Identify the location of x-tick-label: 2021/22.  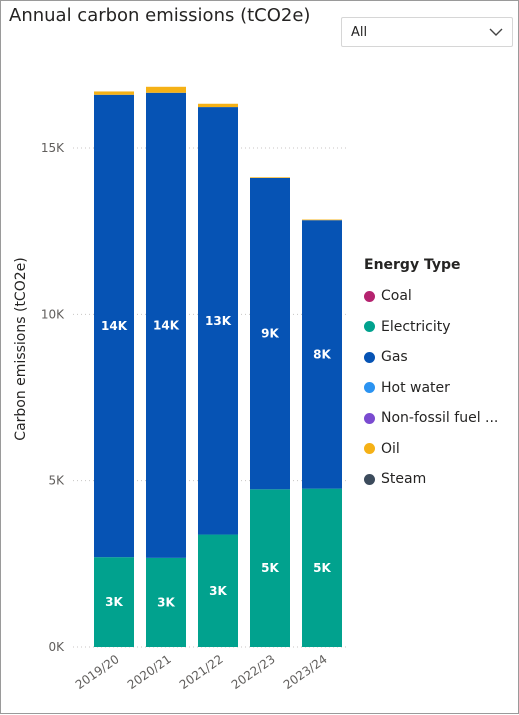
(201, 672).